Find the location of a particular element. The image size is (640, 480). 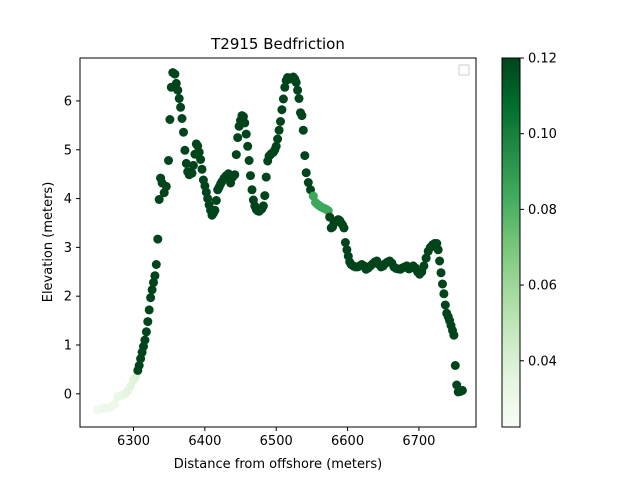

colorbar-gradient is located at coordinates (511, 242).